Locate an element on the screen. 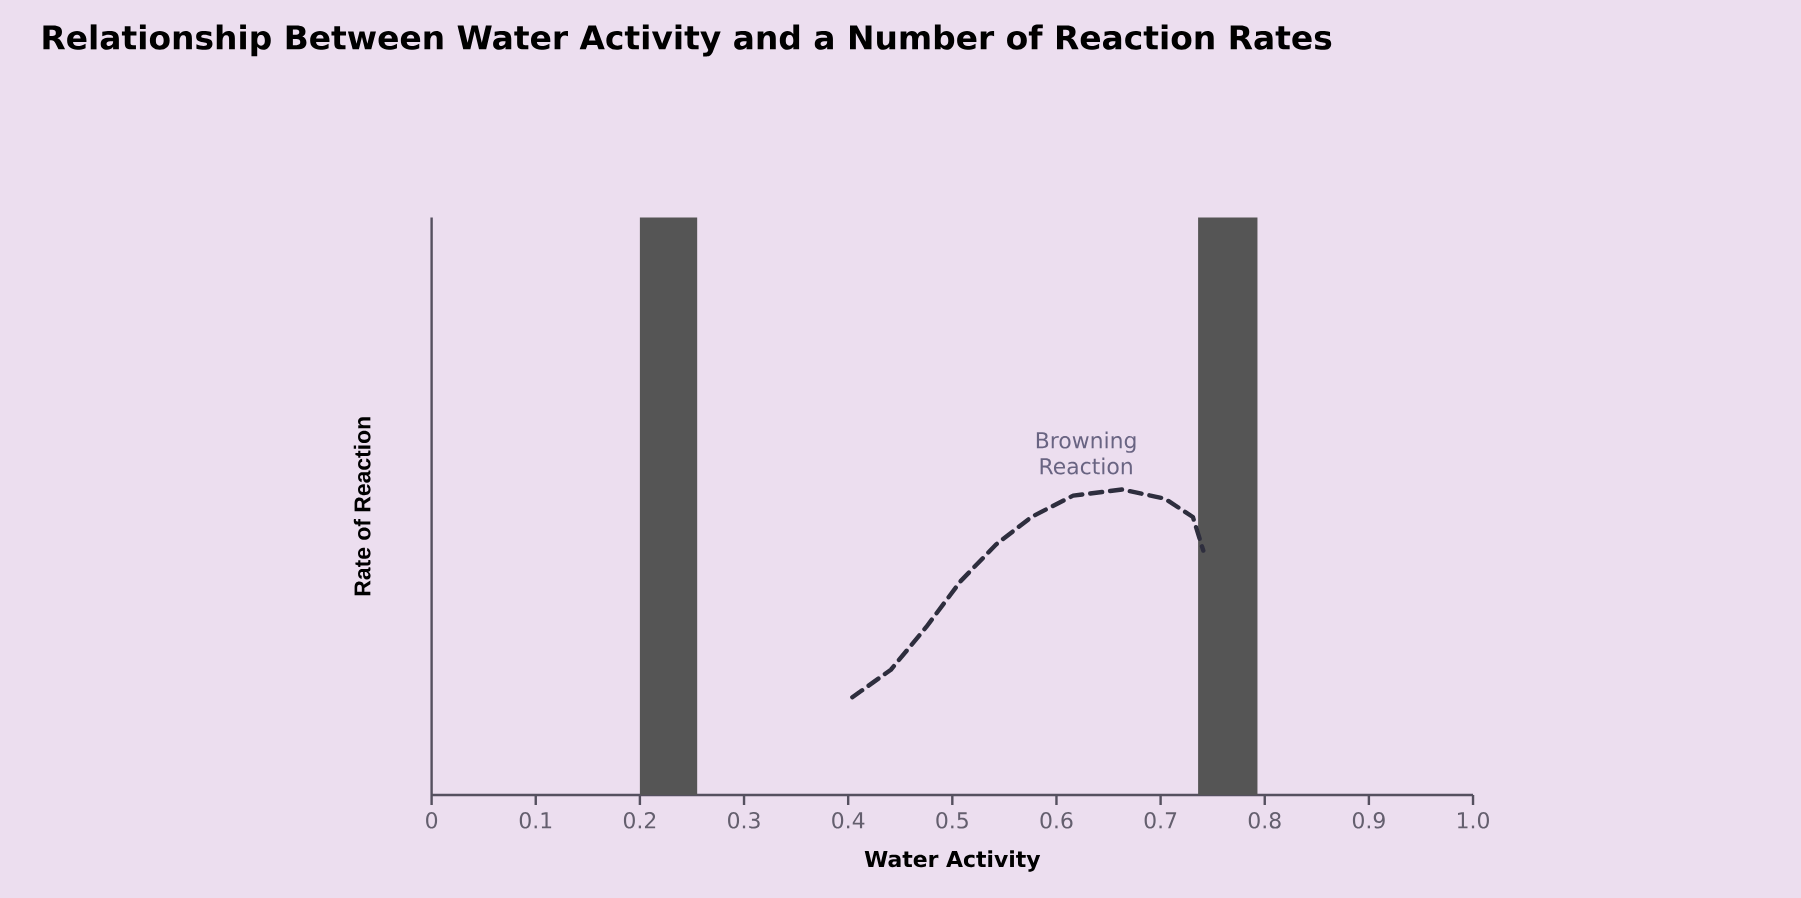  x-tick-label: 0.3 is located at coordinates (744, 820).